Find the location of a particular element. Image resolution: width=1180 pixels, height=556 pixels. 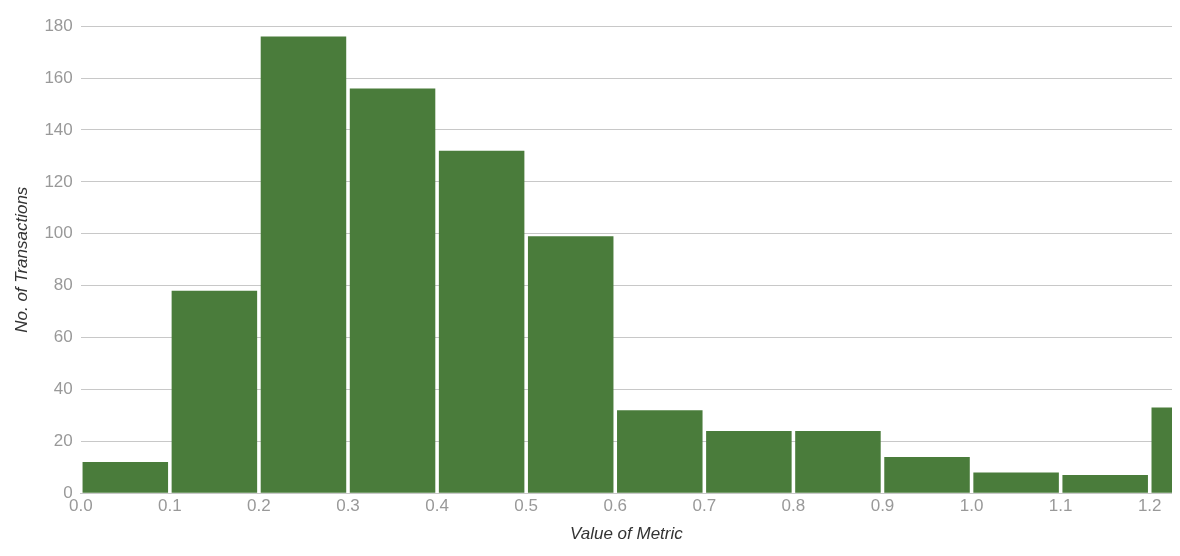

y-tick-label: 80 is located at coordinates (63, 285).